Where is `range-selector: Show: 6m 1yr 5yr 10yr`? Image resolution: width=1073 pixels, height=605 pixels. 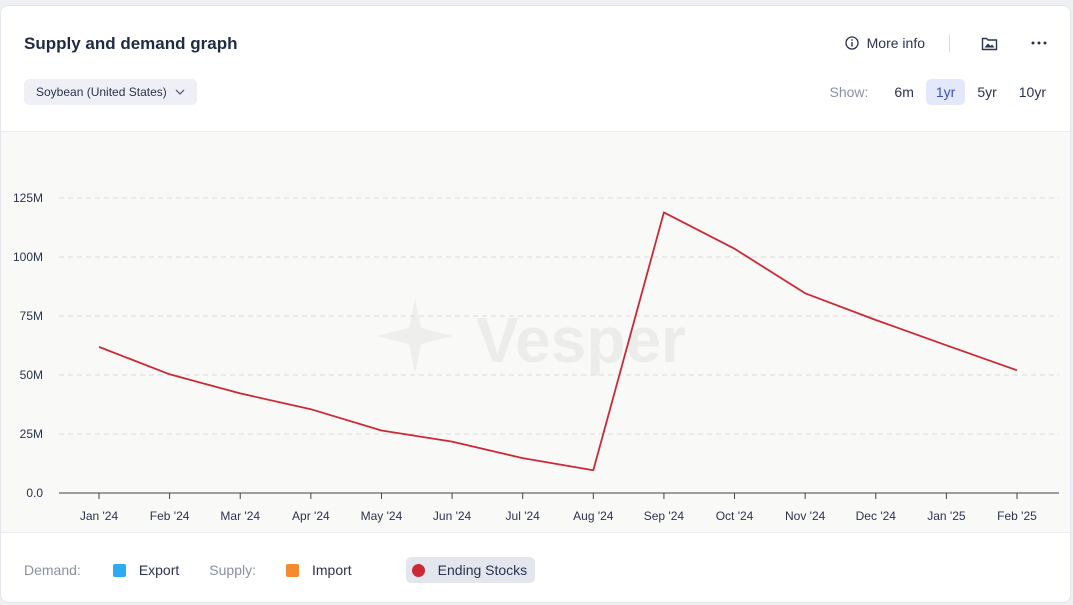 range-selector: Show: 6m 1yr 5yr 10yr is located at coordinates (942, 92).